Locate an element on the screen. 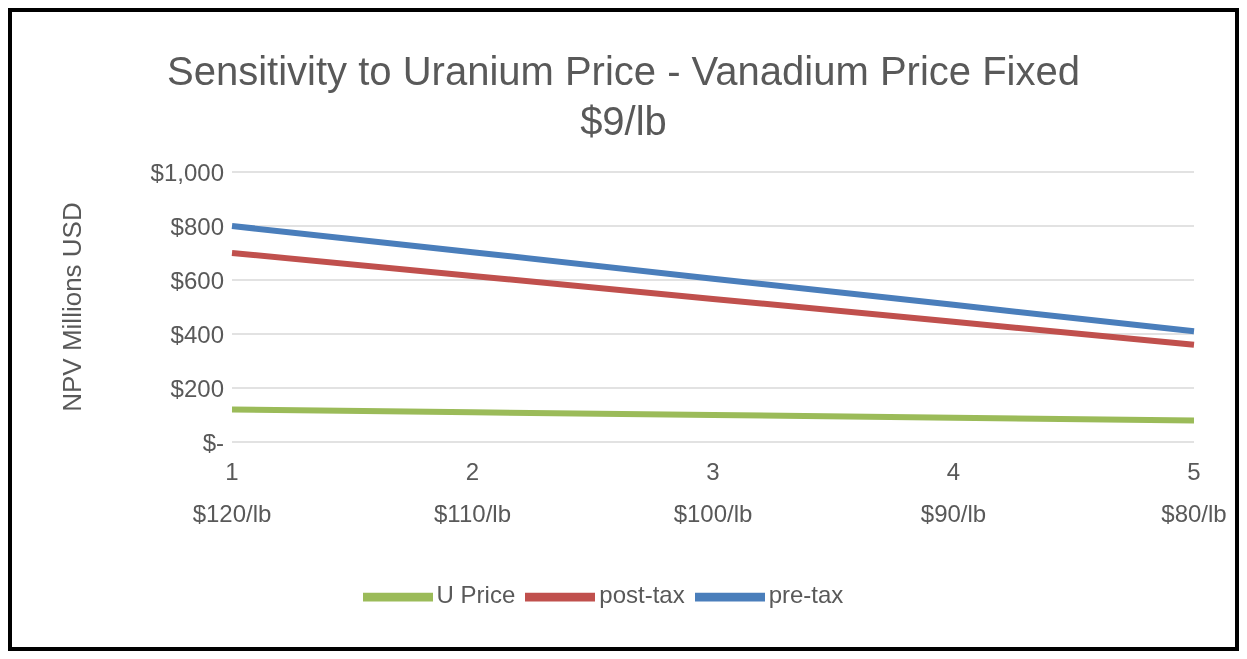 The image size is (1247, 659). y-tick-label: $800 is located at coordinates (197, 226).